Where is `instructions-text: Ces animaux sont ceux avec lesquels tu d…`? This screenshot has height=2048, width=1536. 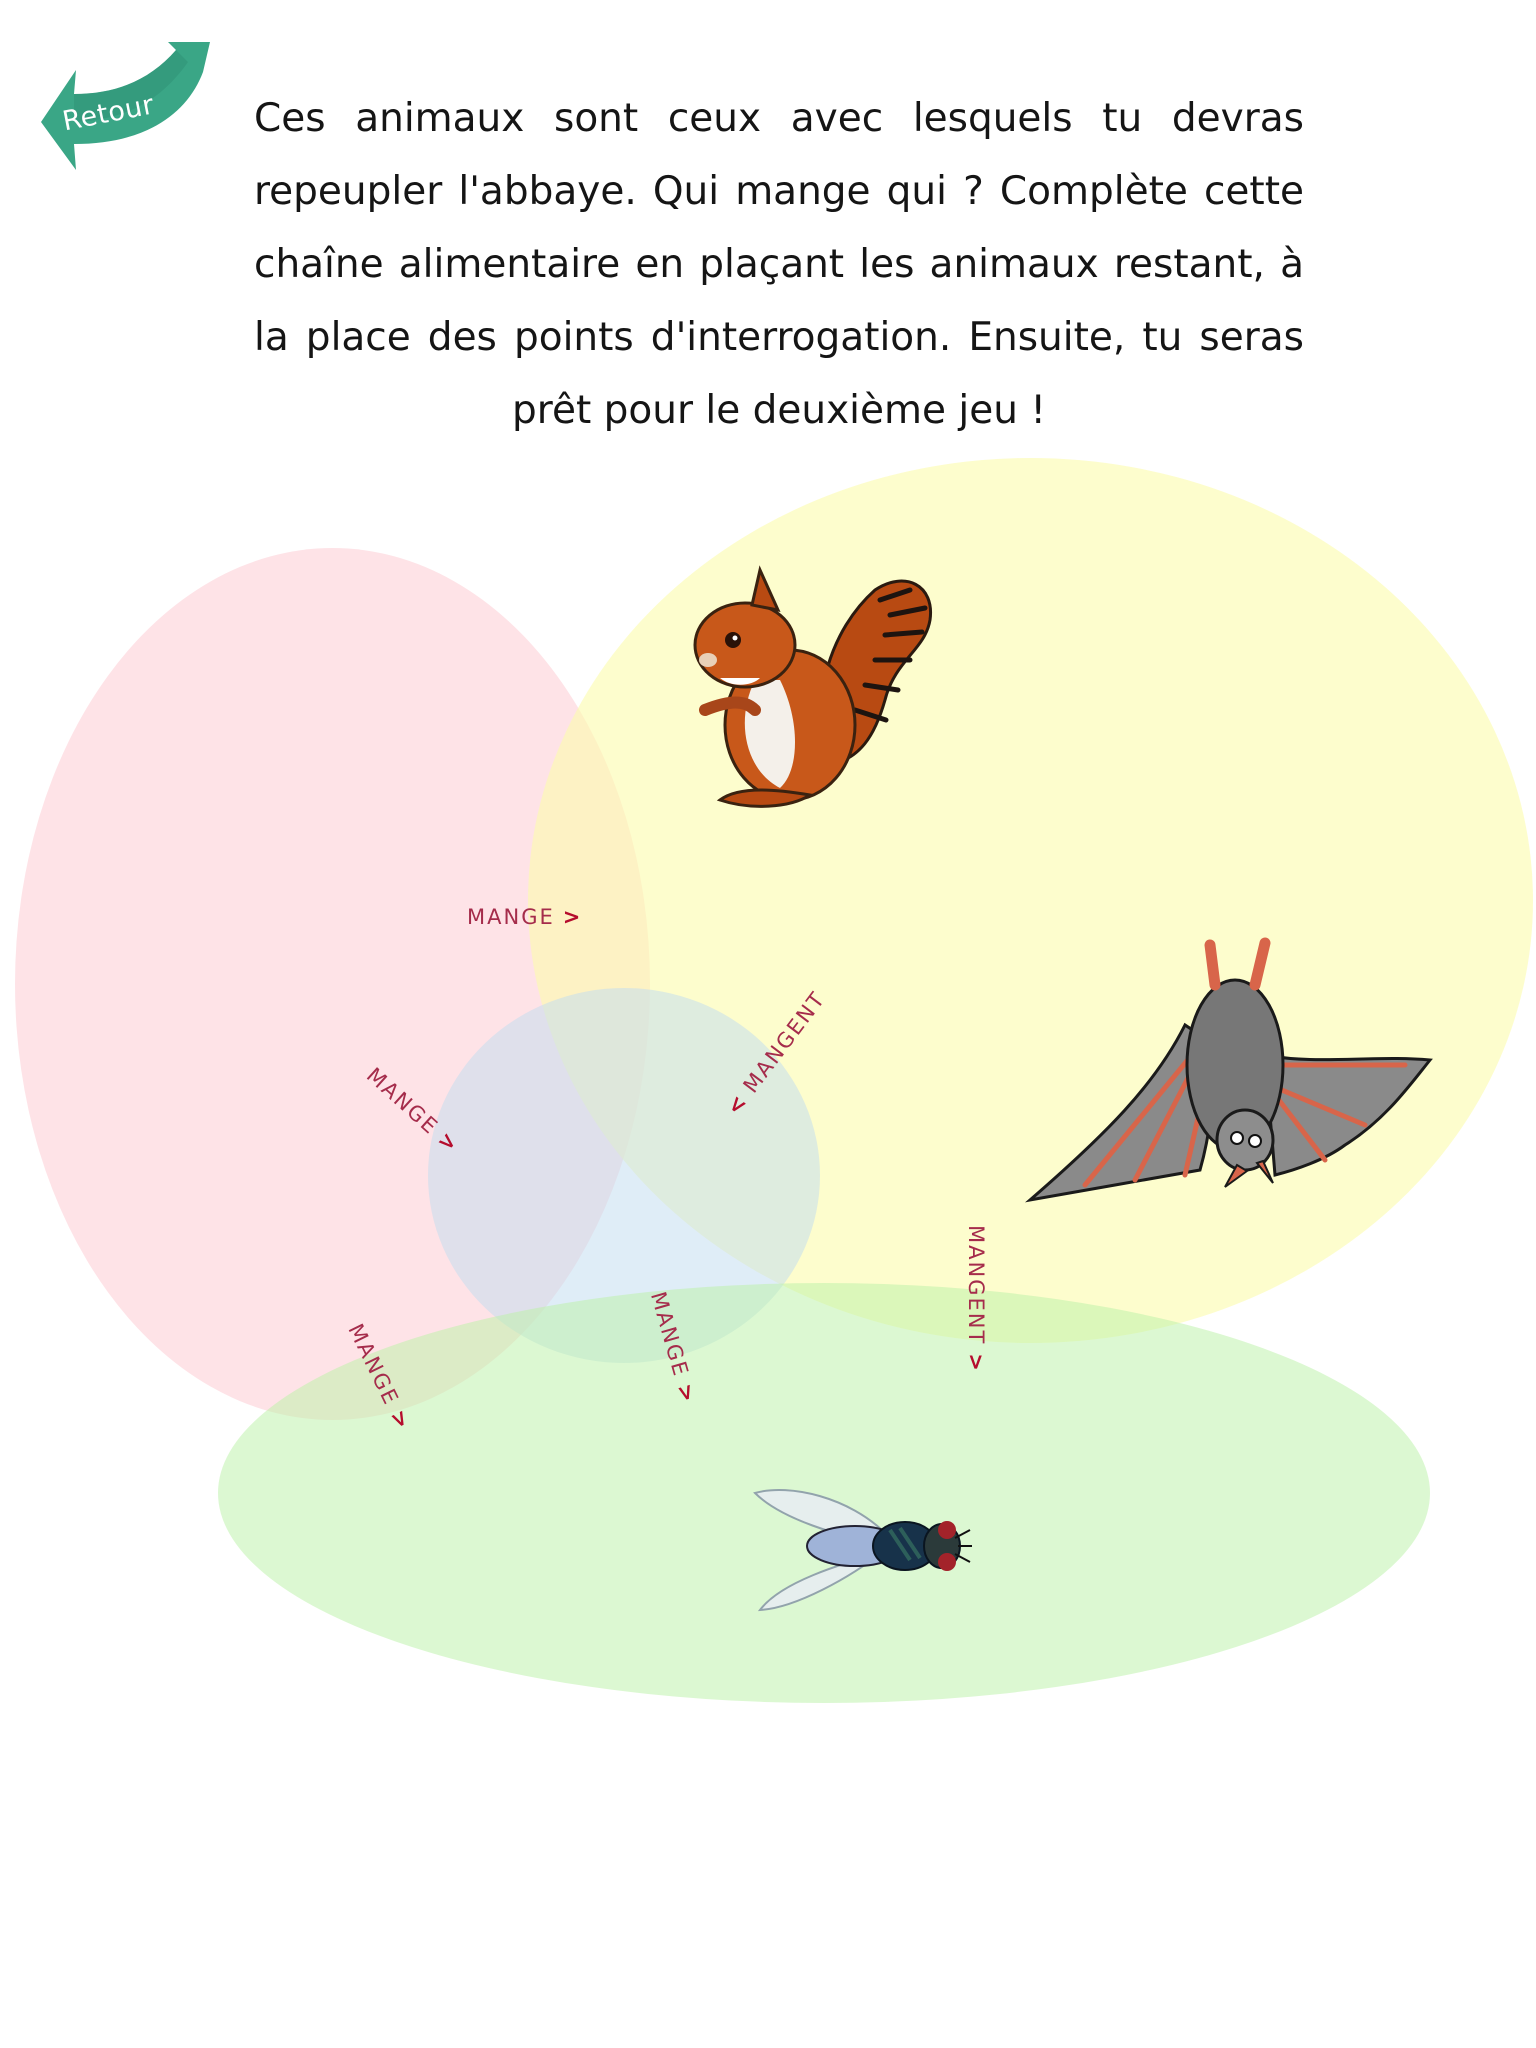
instructions-text: Ces animaux sont ceux avec lesquels tu d… is located at coordinates (779, 264).